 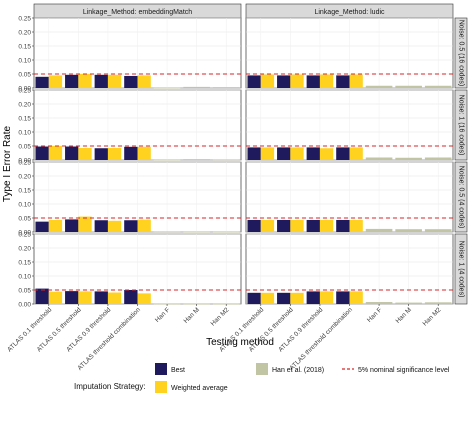 I want to click on row-strip-label: Noise: 1 (4 codes), so click(x=461, y=269).